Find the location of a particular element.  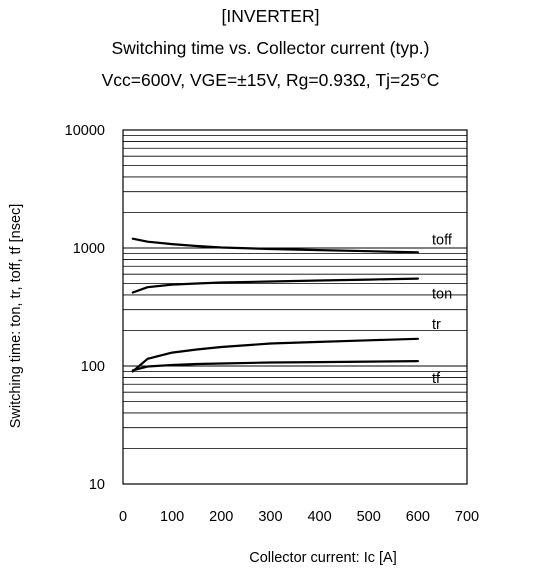

x-tick-label: 700 is located at coordinates (467, 517).